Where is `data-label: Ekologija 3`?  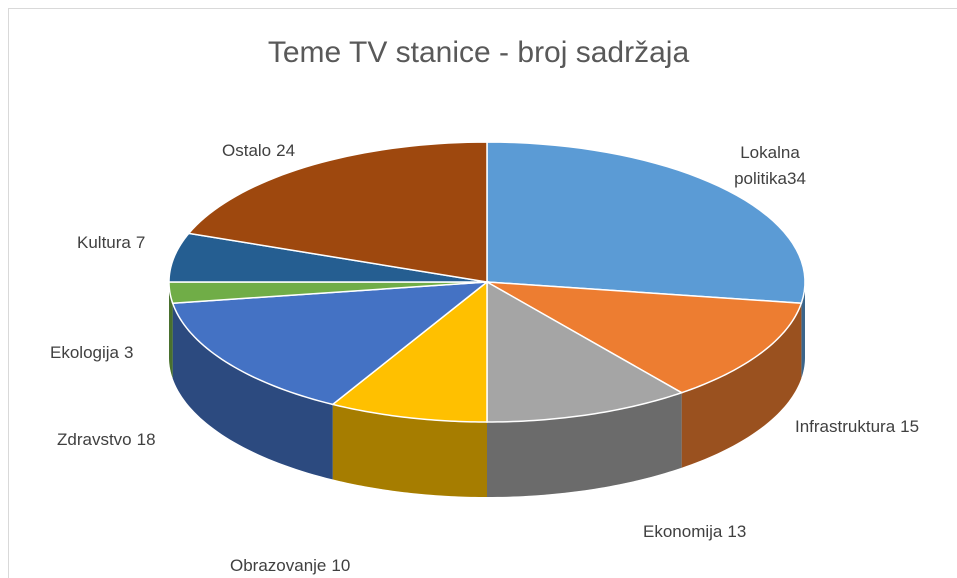
data-label: Ekologija 3 is located at coordinates (91, 353).